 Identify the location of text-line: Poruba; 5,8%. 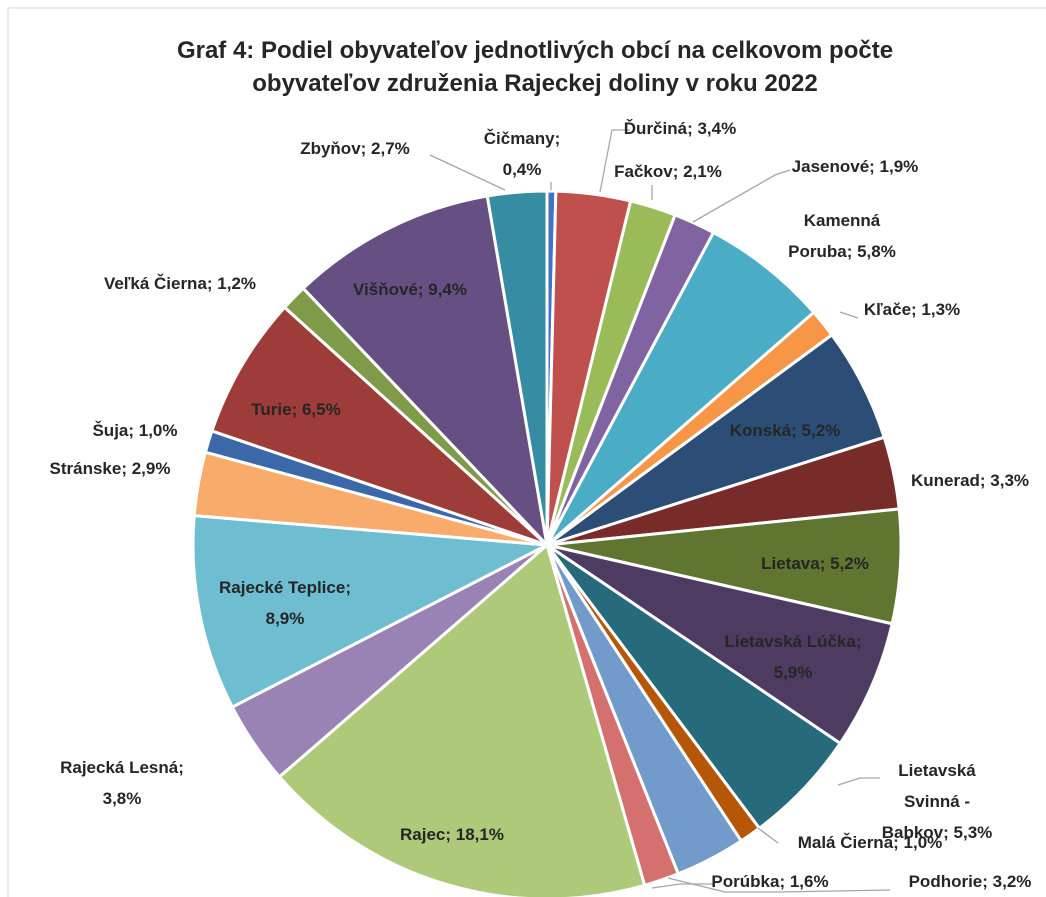
(842, 251).